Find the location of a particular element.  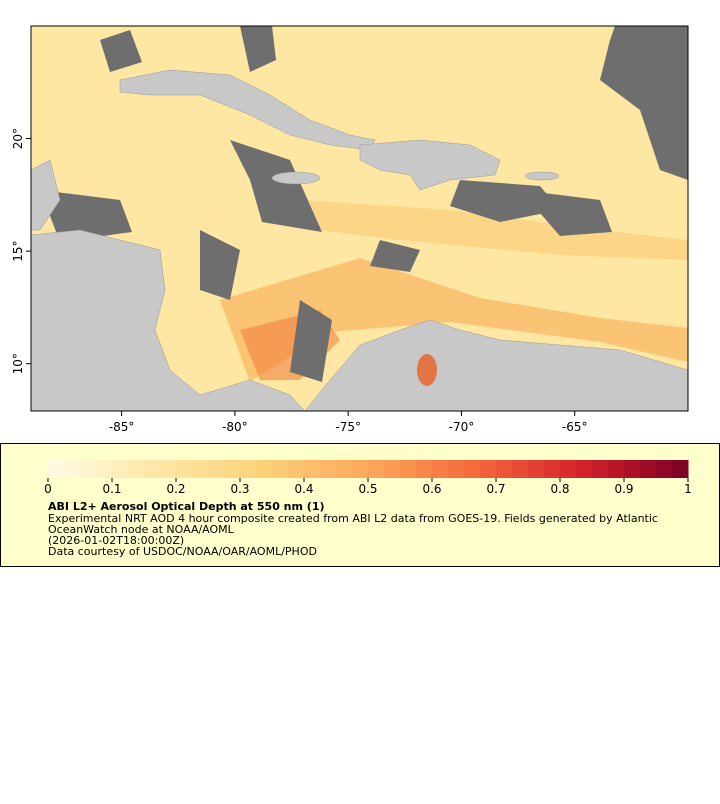

colorbar-tick-label: 0.1 is located at coordinates (111, 489).